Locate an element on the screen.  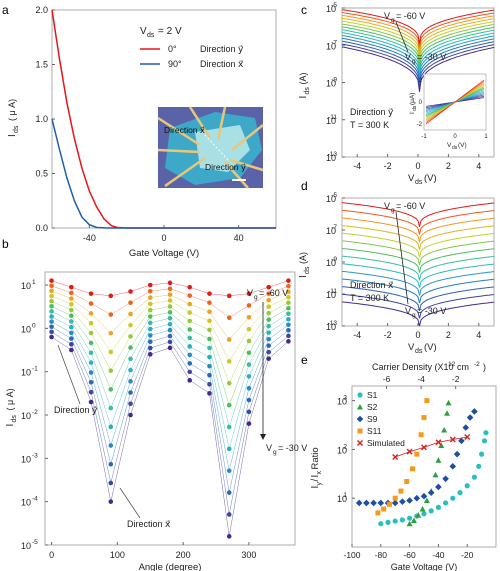
y-axis-label-sub1: y is located at coordinates (319, 484).